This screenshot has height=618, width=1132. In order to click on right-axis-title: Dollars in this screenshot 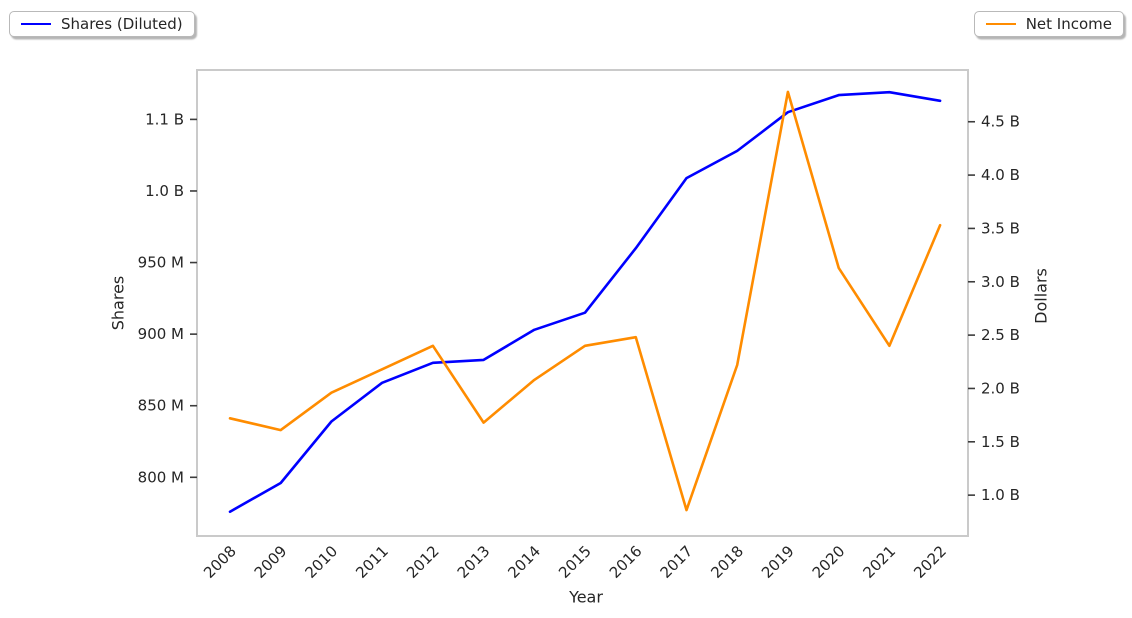, I will do `click(1041, 296)`.